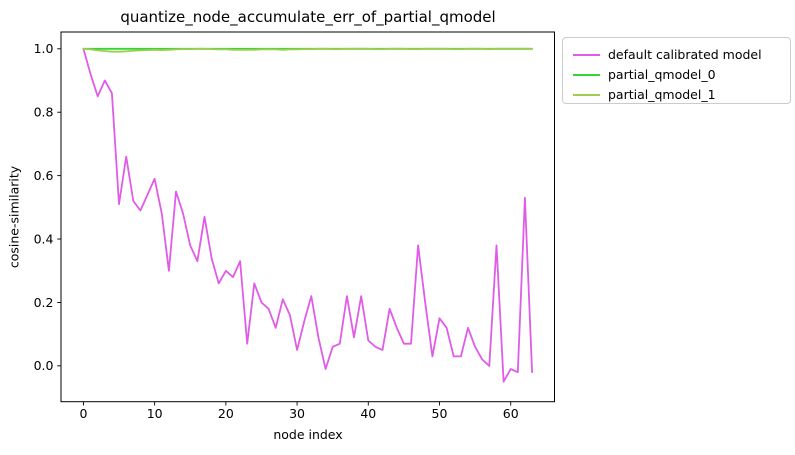 Image resolution: width=795 pixels, height=455 pixels. I want to click on y-tick-label: 0.0, so click(44, 365).